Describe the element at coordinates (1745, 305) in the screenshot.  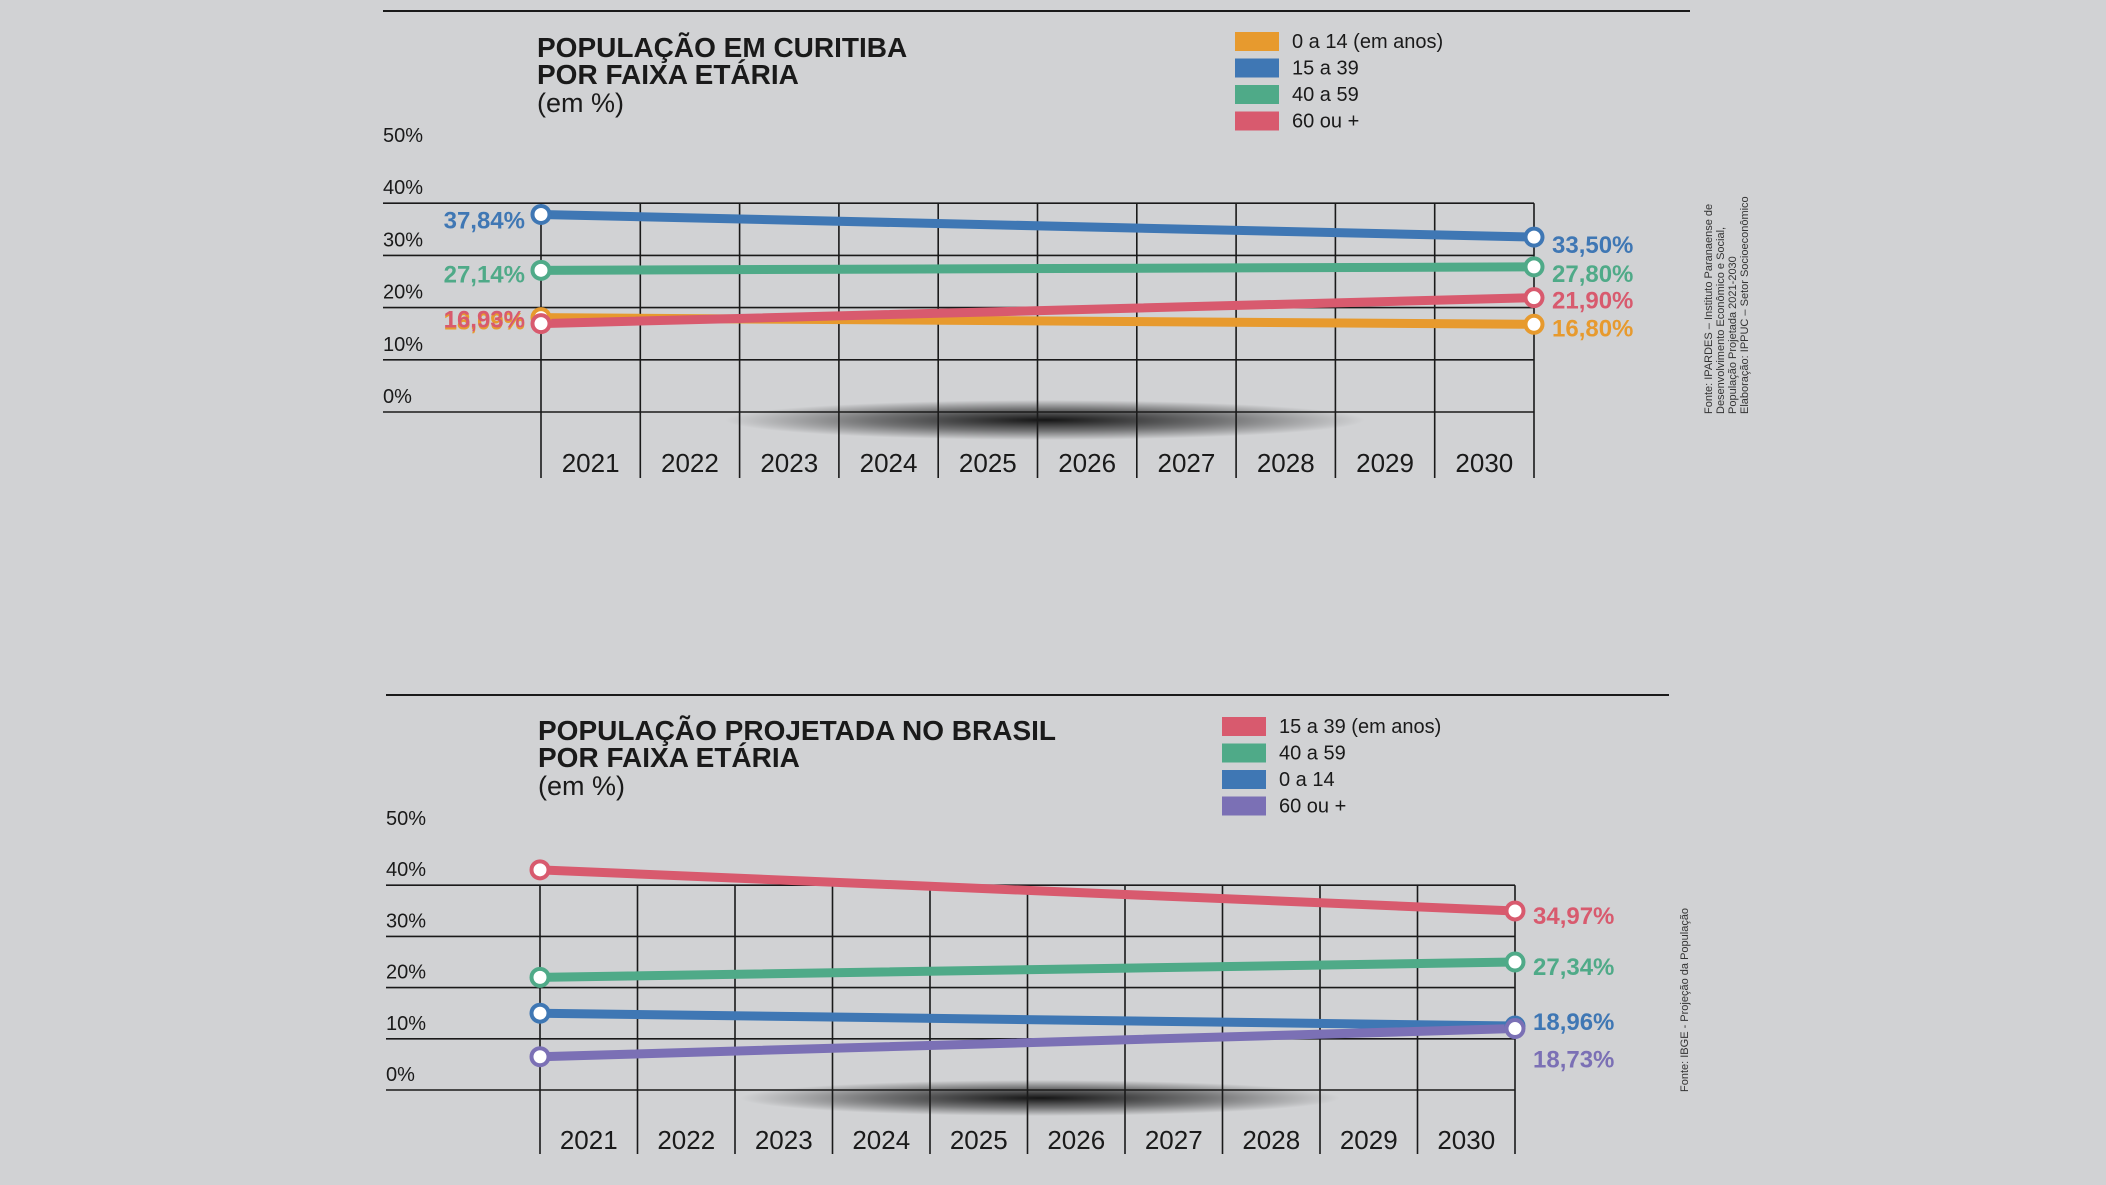
I see `source-note: Elaboração: IPPUC – Setor Socioeconômico` at that location.